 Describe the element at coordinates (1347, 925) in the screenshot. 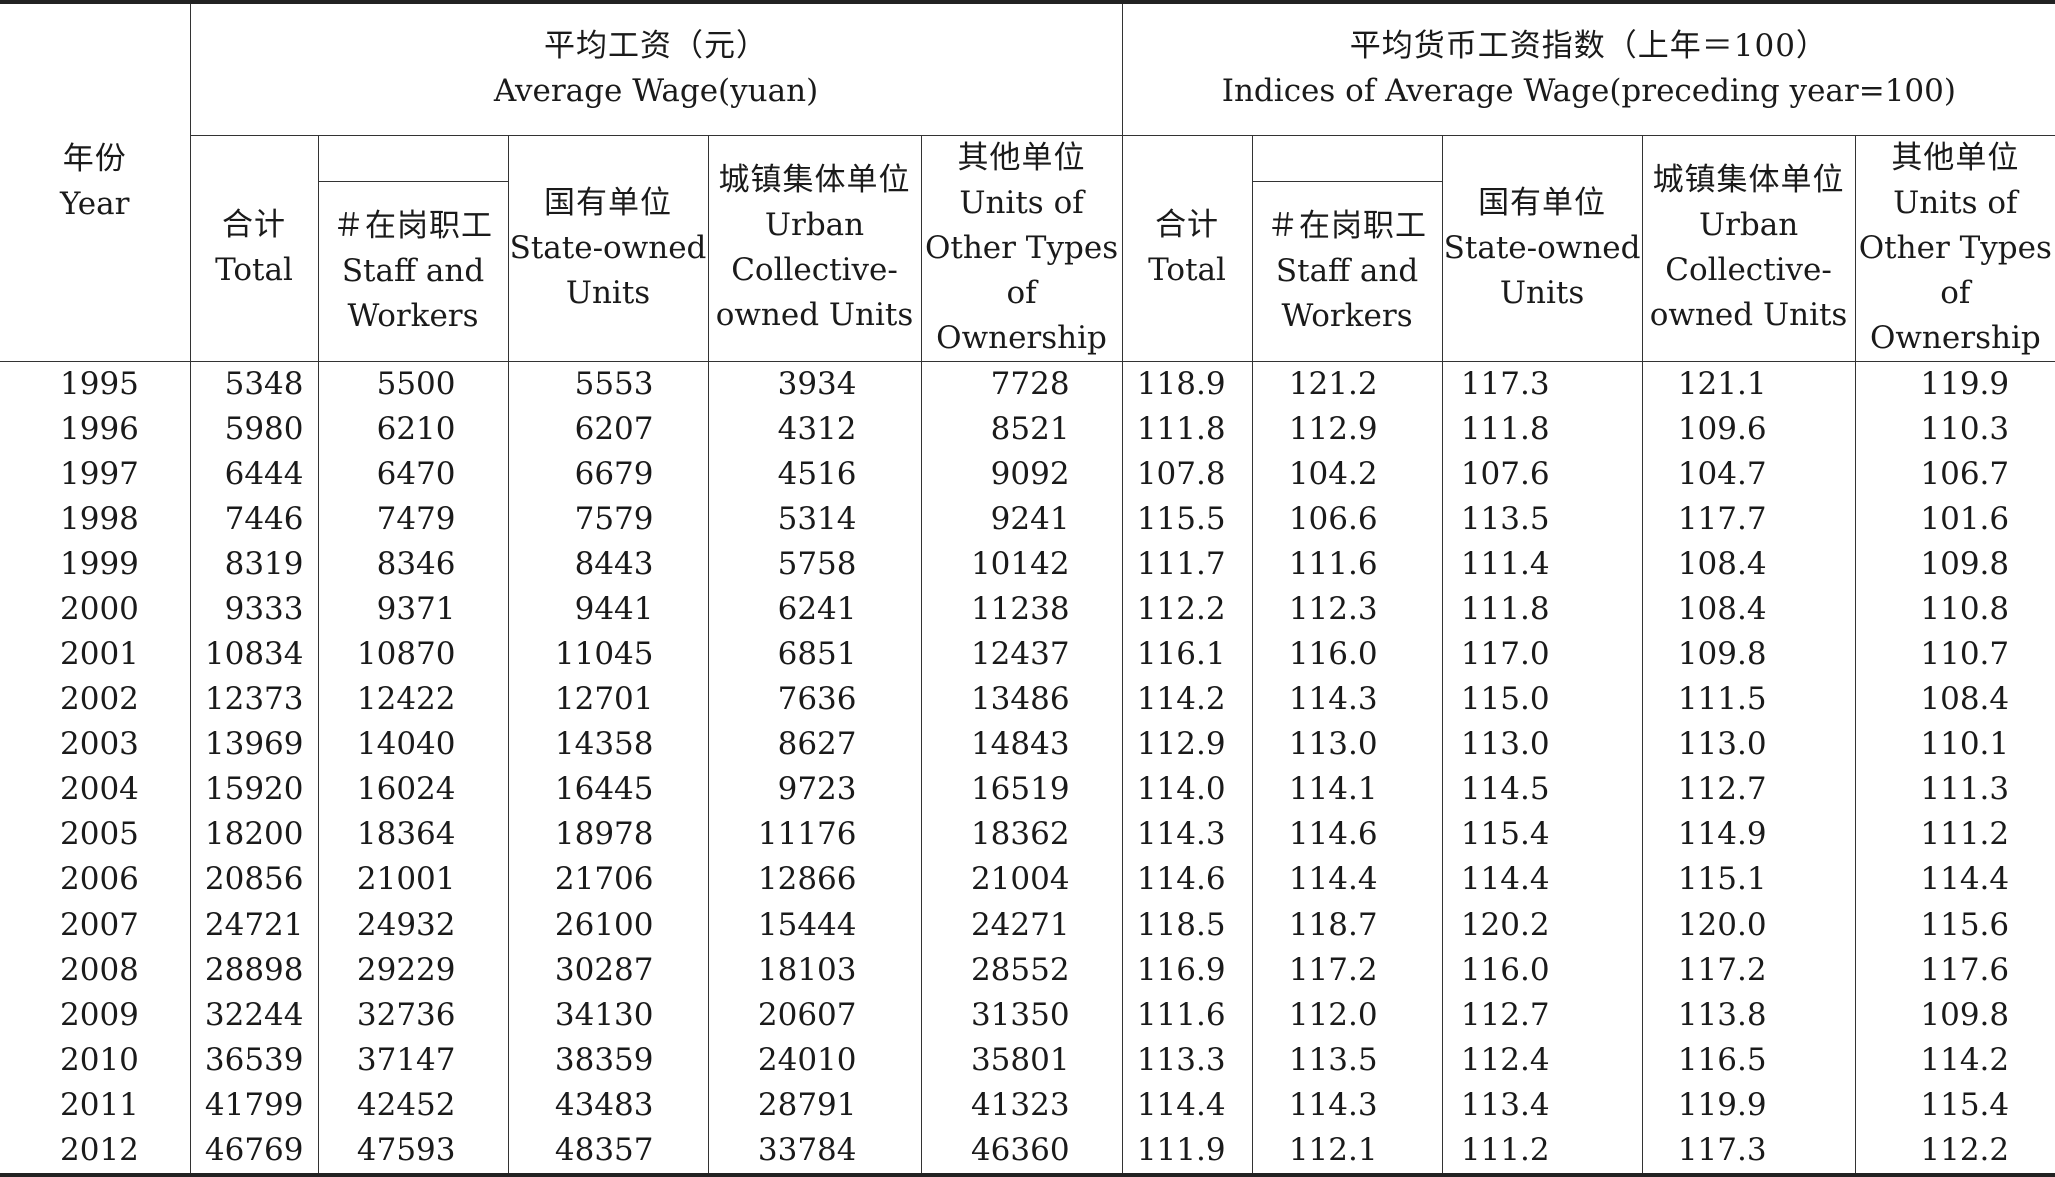

I see `staff-index-cell: 118.7` at that location.